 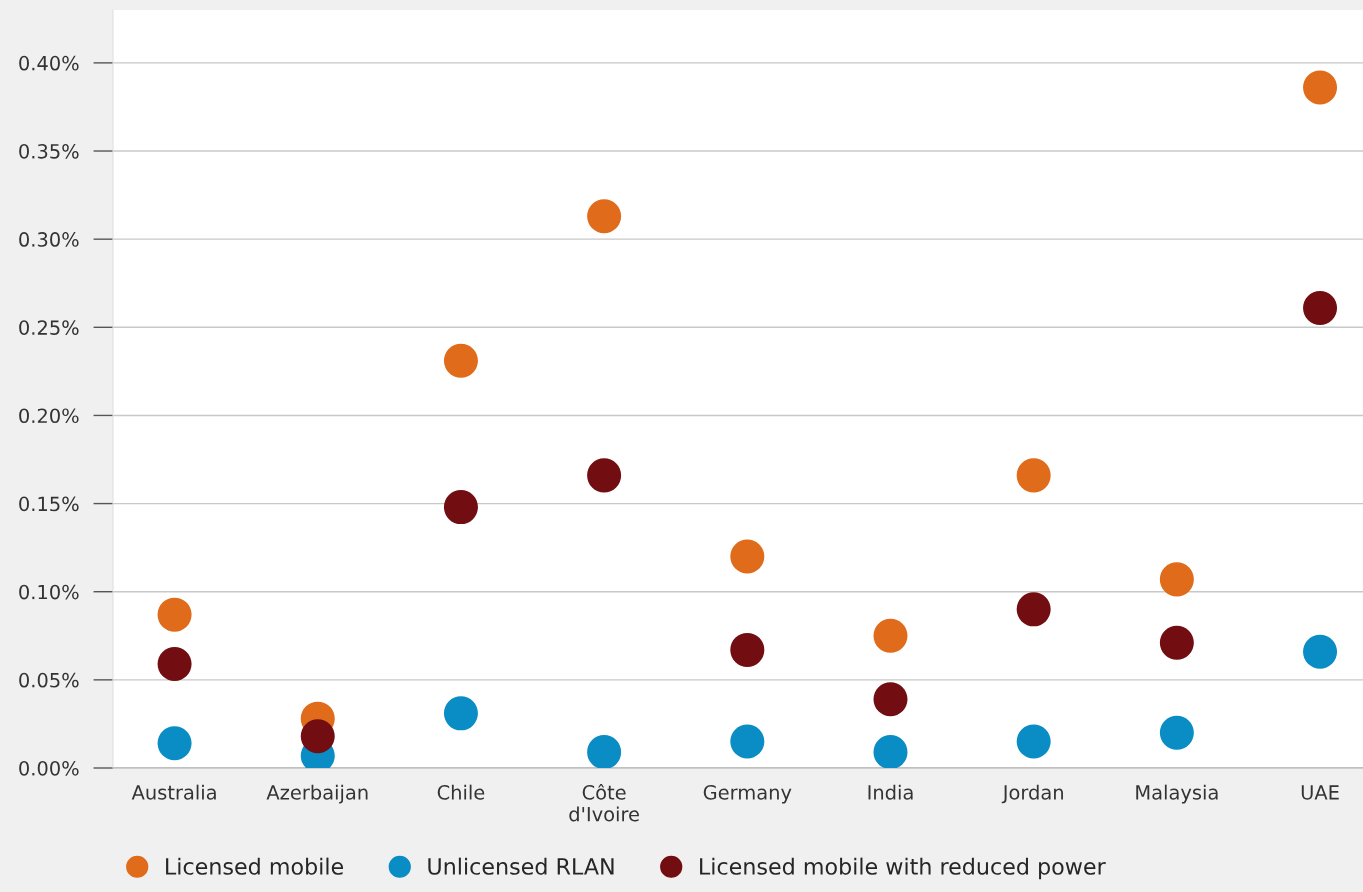 I want to click on y-tick-label: 0.00%, so click(x=49, y=768).